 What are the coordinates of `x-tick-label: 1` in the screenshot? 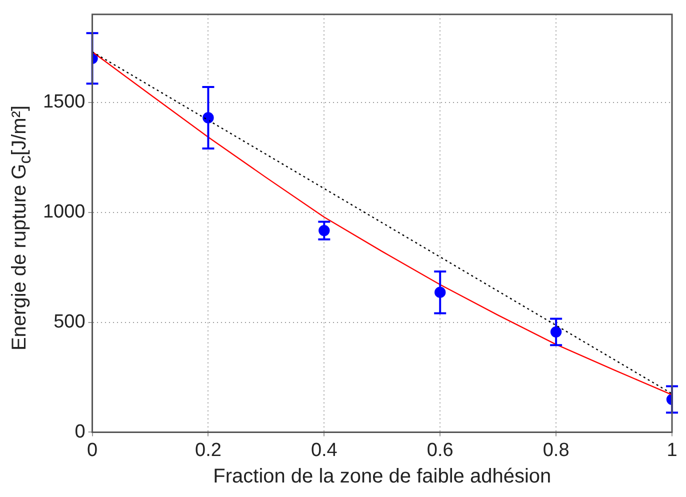 It's located at (672, 450).